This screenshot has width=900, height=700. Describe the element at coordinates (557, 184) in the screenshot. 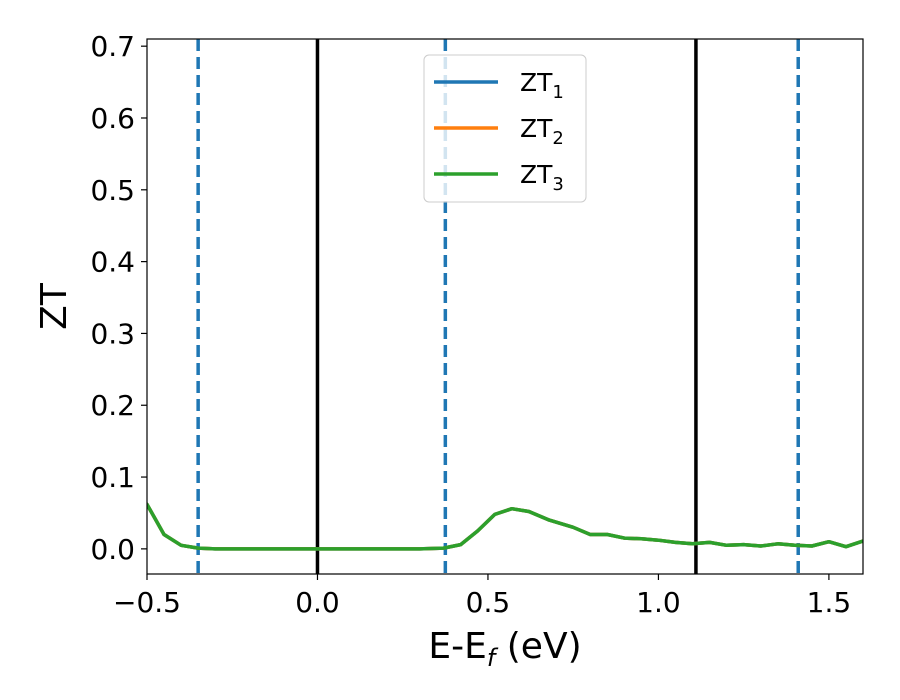

I see `legend-label-sub: 3` at that location.